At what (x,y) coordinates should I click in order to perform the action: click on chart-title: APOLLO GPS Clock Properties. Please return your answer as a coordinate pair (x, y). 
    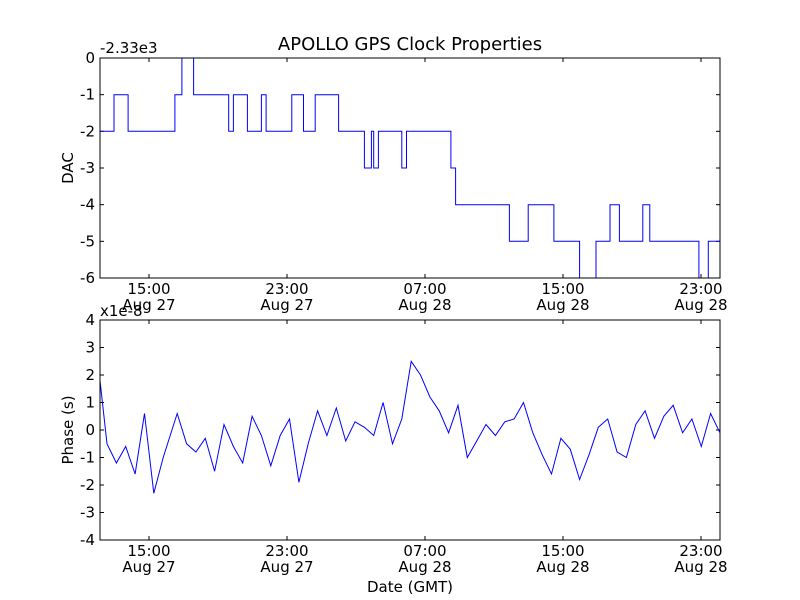
    Looking at the image, I should click on (410, 44).